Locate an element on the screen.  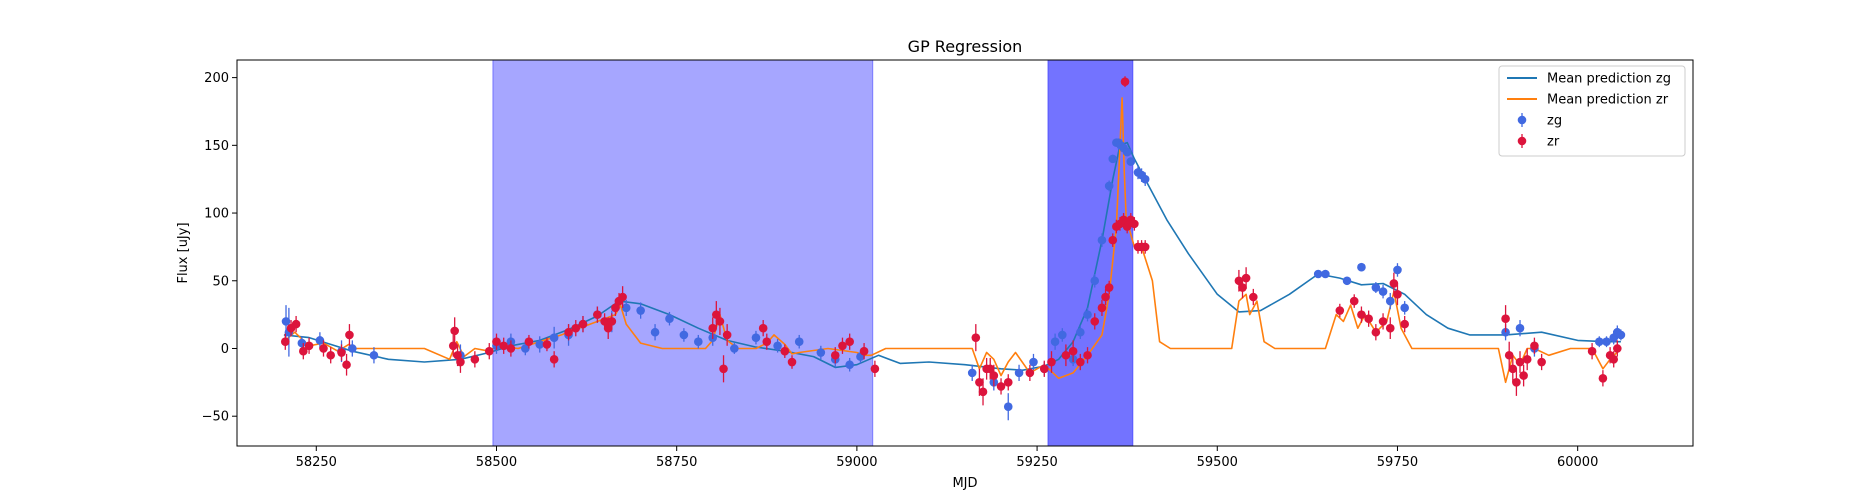
x-tick-label: 58250 is located at coordinates (316, 462).